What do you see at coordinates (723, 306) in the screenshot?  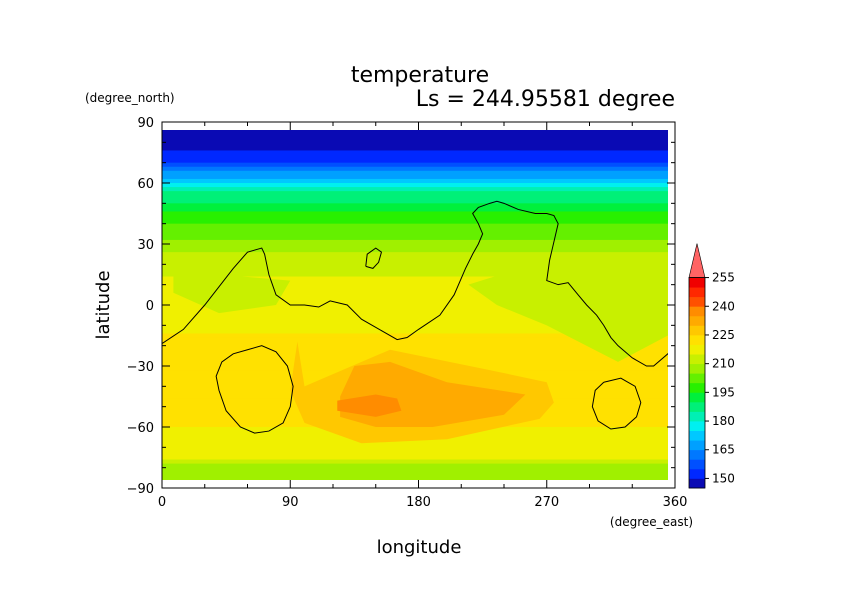 I see `colorbar-label: 240` at bounding box center [723, 306].